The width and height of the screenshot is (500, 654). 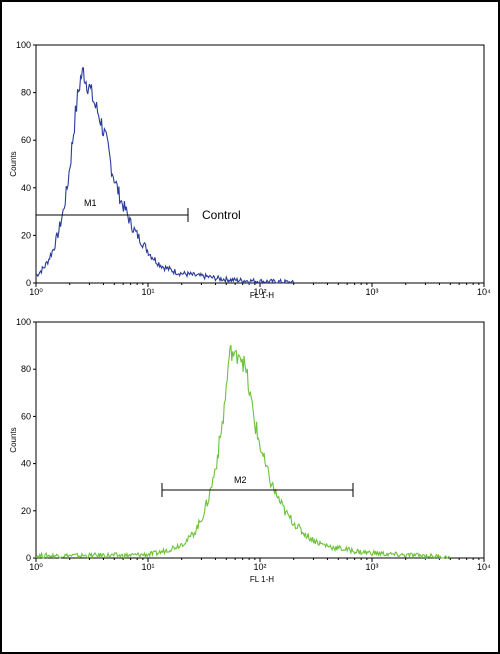 I want to click on y-axis-label-top: Counts, so click(x=13, y=163).